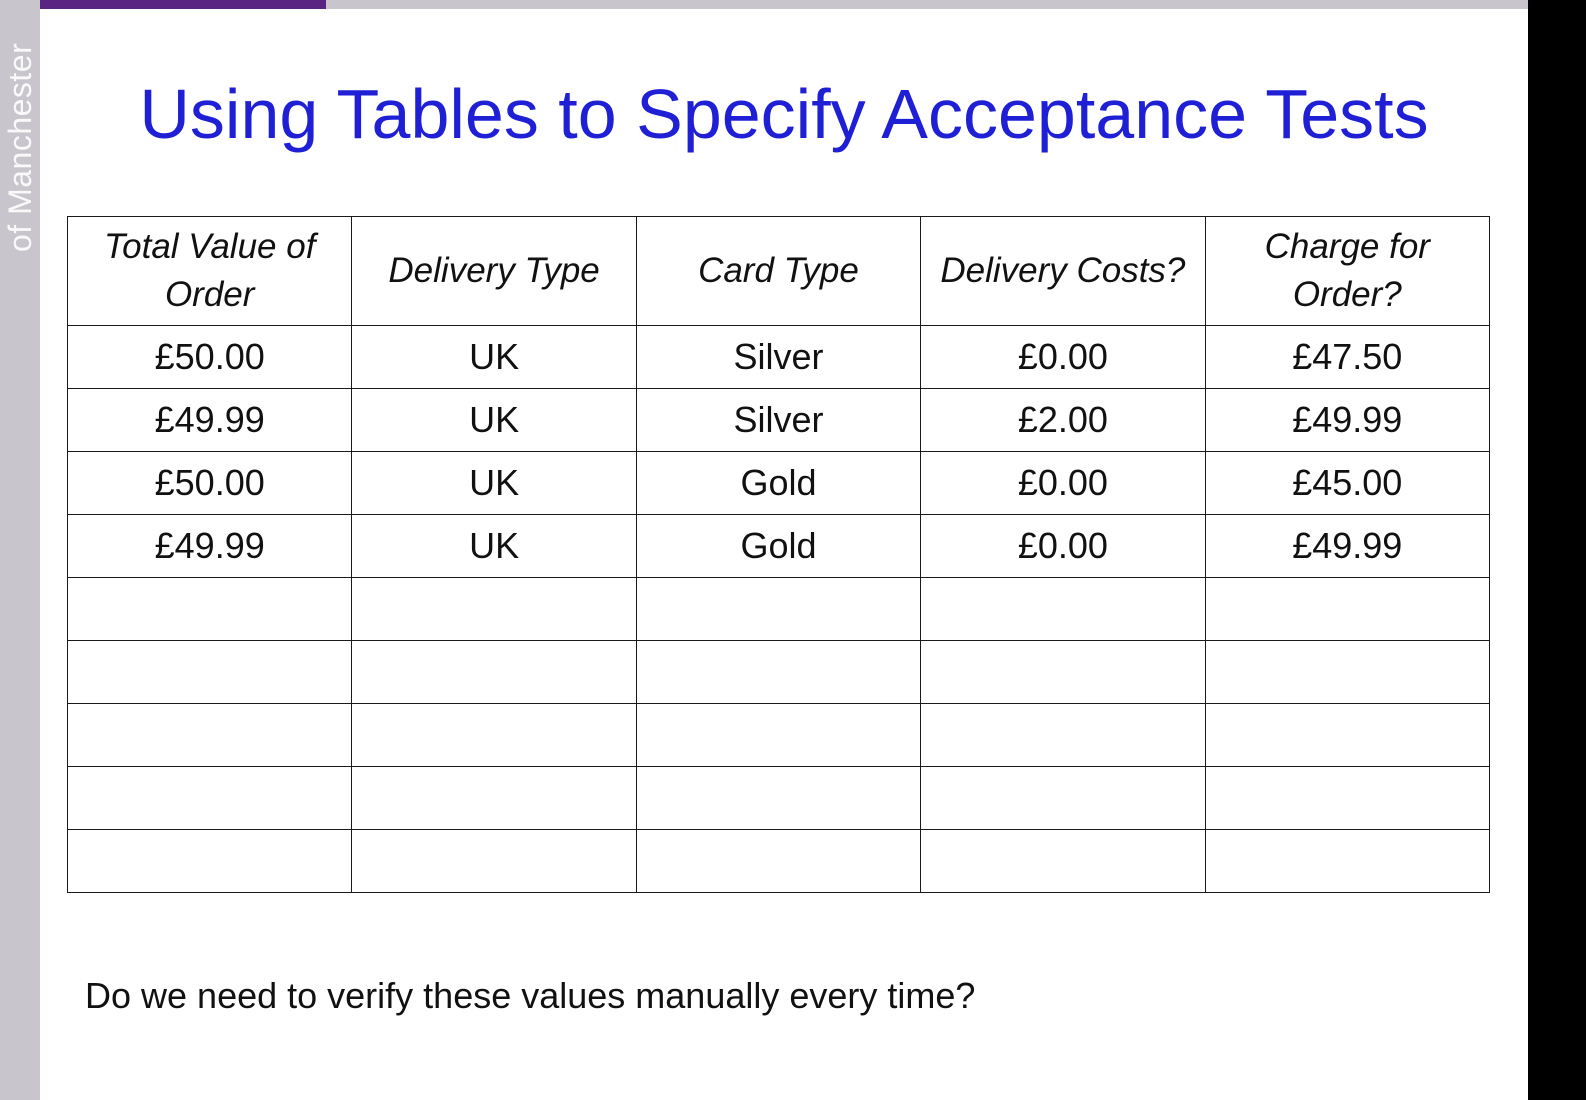 Image resolution: width=1586 pixels, height=1100 pixels. I want to click on table-cell: £47.50, so click(1347, 357).